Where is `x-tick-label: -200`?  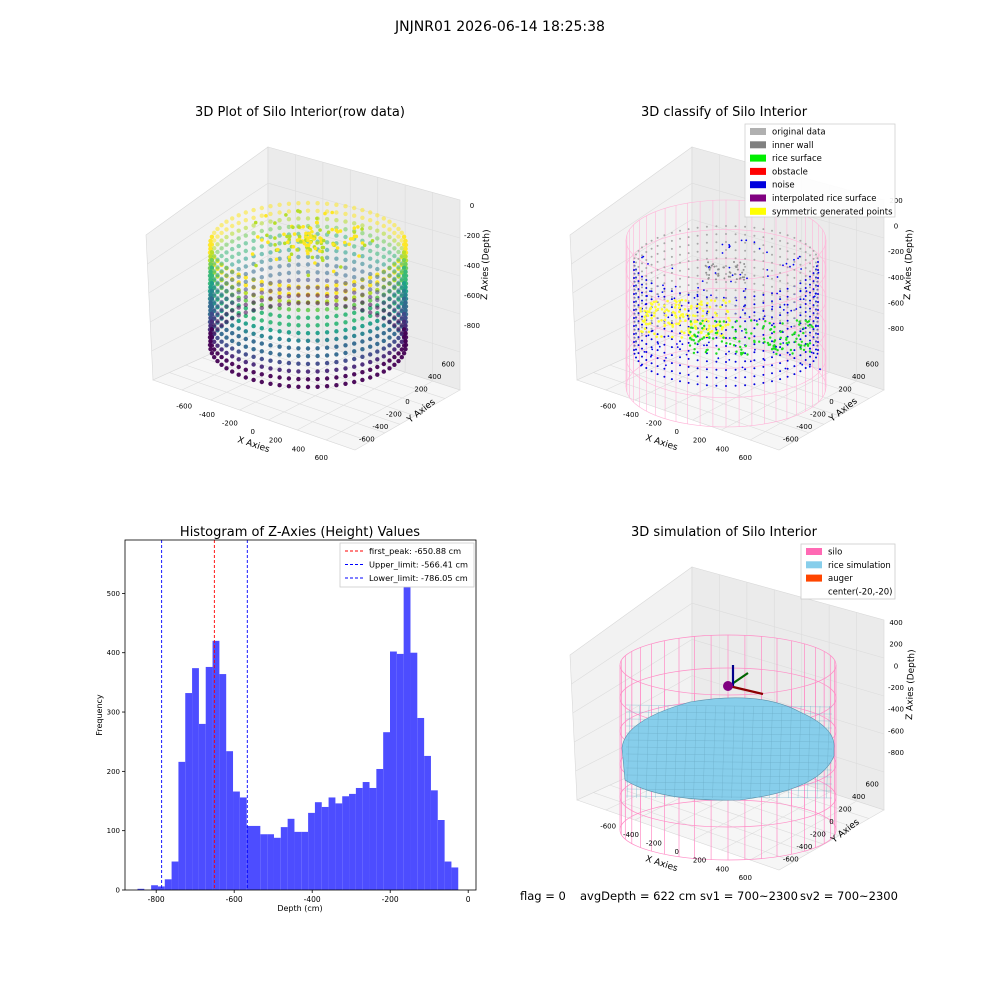 x-tick-label: -200 is located at coordinates (654, 844).